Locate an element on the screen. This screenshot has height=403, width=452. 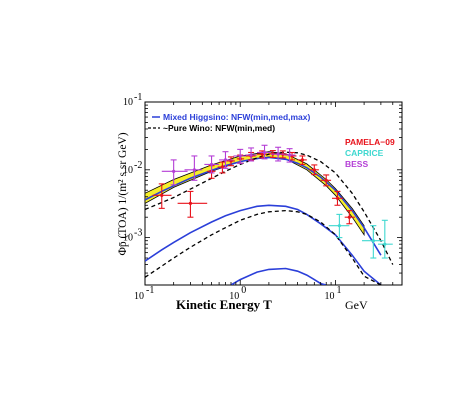
y-tick-label-0: 10 is located at coordinates (128, 238).